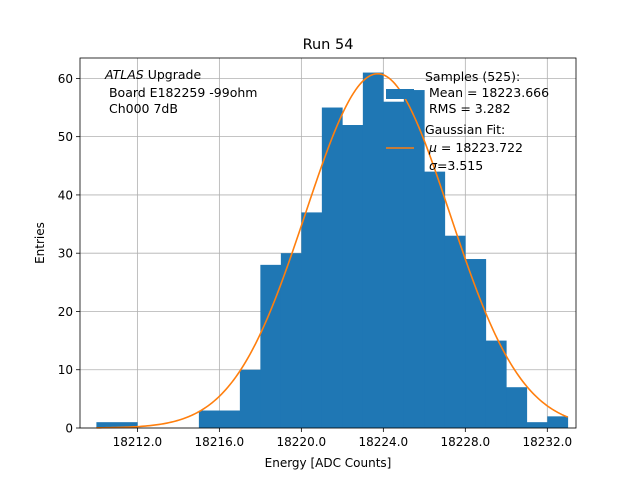 This screenshot has width=640, height=480. What do you see at coordinates (65, 312) in the screenshot?
I see `y-tick-label: 20` at bounding box center [65, 312].